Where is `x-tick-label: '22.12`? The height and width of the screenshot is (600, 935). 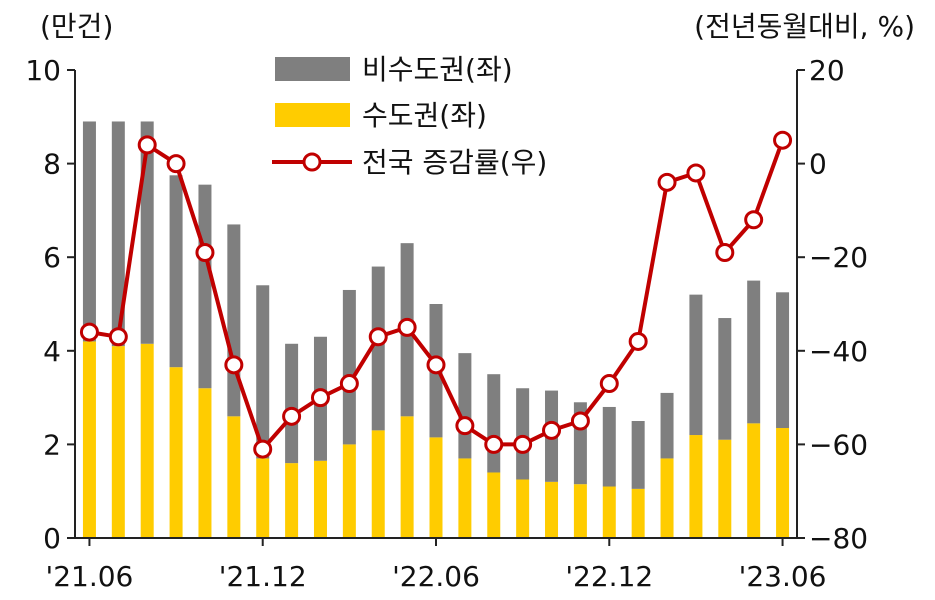
x-tick-label: '22.12 is located at coordinates (609, 576).